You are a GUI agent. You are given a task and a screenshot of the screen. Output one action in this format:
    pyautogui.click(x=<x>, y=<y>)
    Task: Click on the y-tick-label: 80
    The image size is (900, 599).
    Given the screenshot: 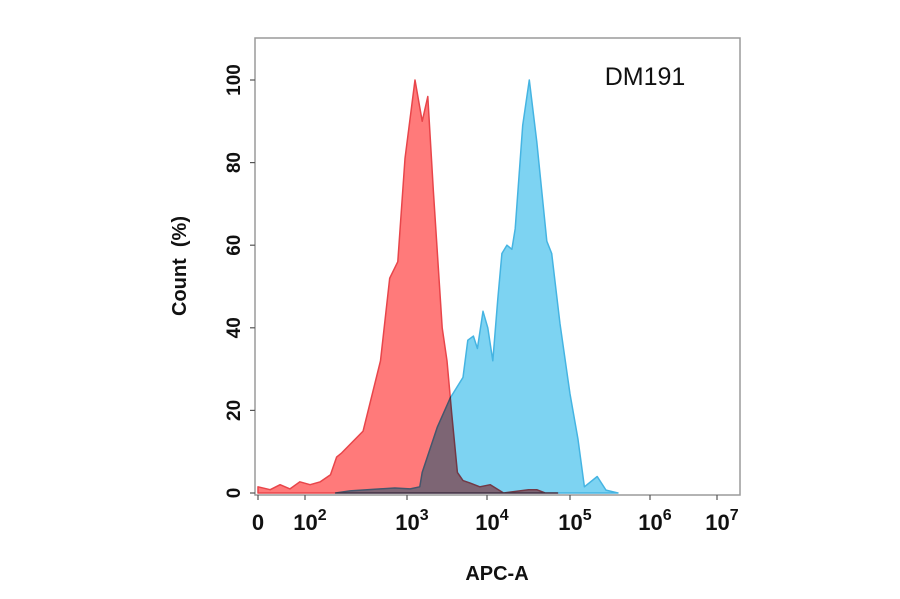 What is the action you would take?
    pyautogui.click(x=234, y=162)
    